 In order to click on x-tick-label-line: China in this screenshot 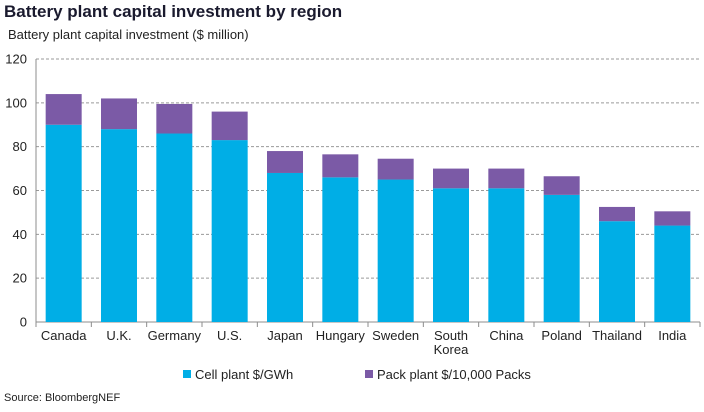, I will do `click(506, 335)`.